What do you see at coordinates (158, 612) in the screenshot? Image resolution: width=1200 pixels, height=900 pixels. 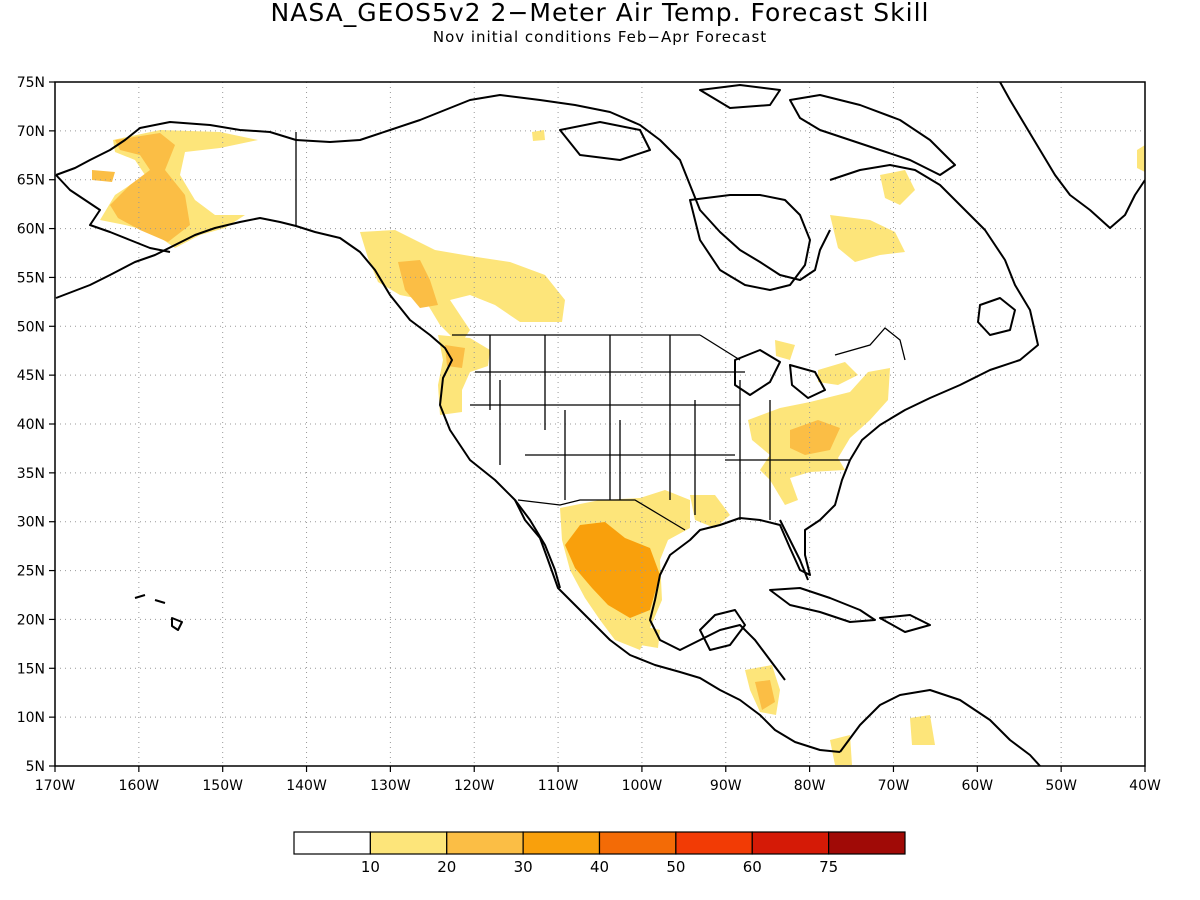 I see `coastline-hawaii` at bounding box center [158, 612].